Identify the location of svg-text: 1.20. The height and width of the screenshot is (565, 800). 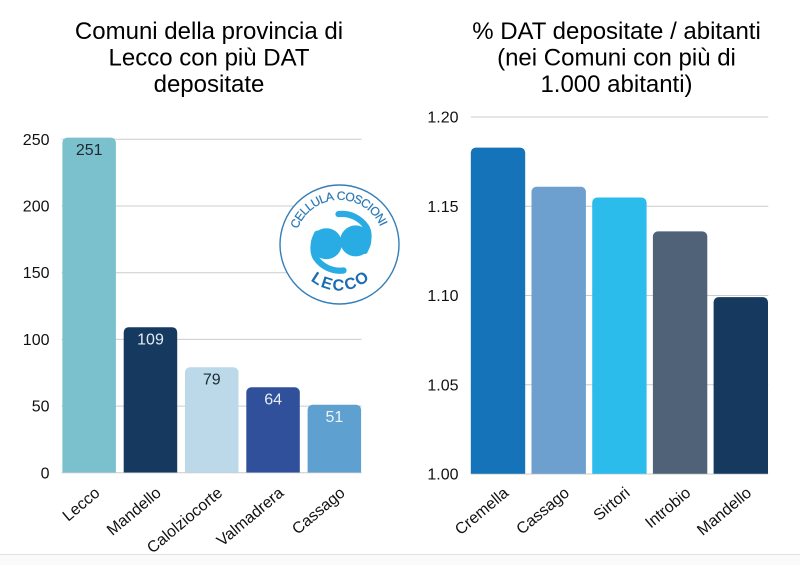
(442, 118).